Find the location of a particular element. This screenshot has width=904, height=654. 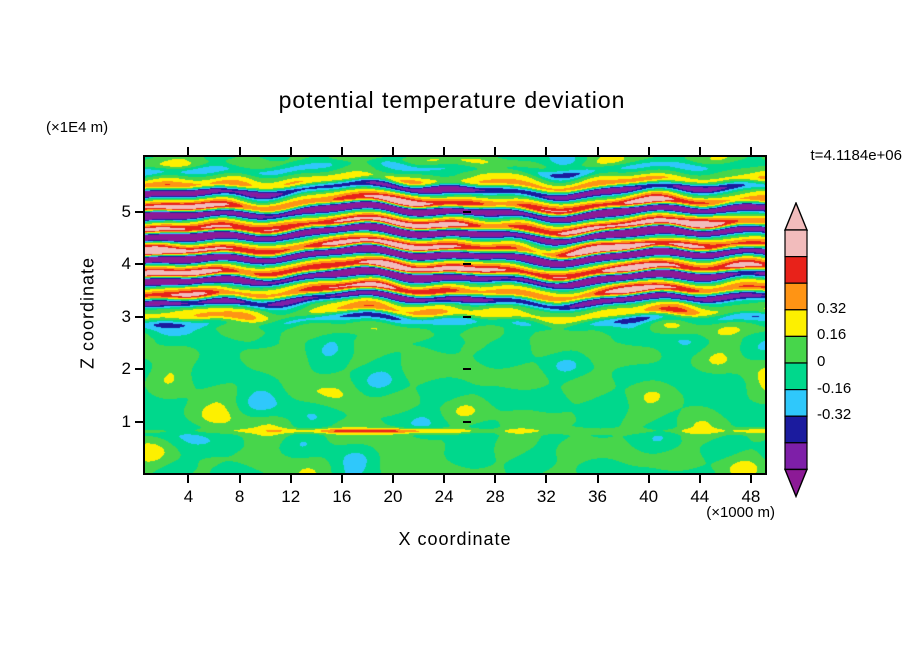

x-tick-label: 12 is located at coordinates (291, 496).